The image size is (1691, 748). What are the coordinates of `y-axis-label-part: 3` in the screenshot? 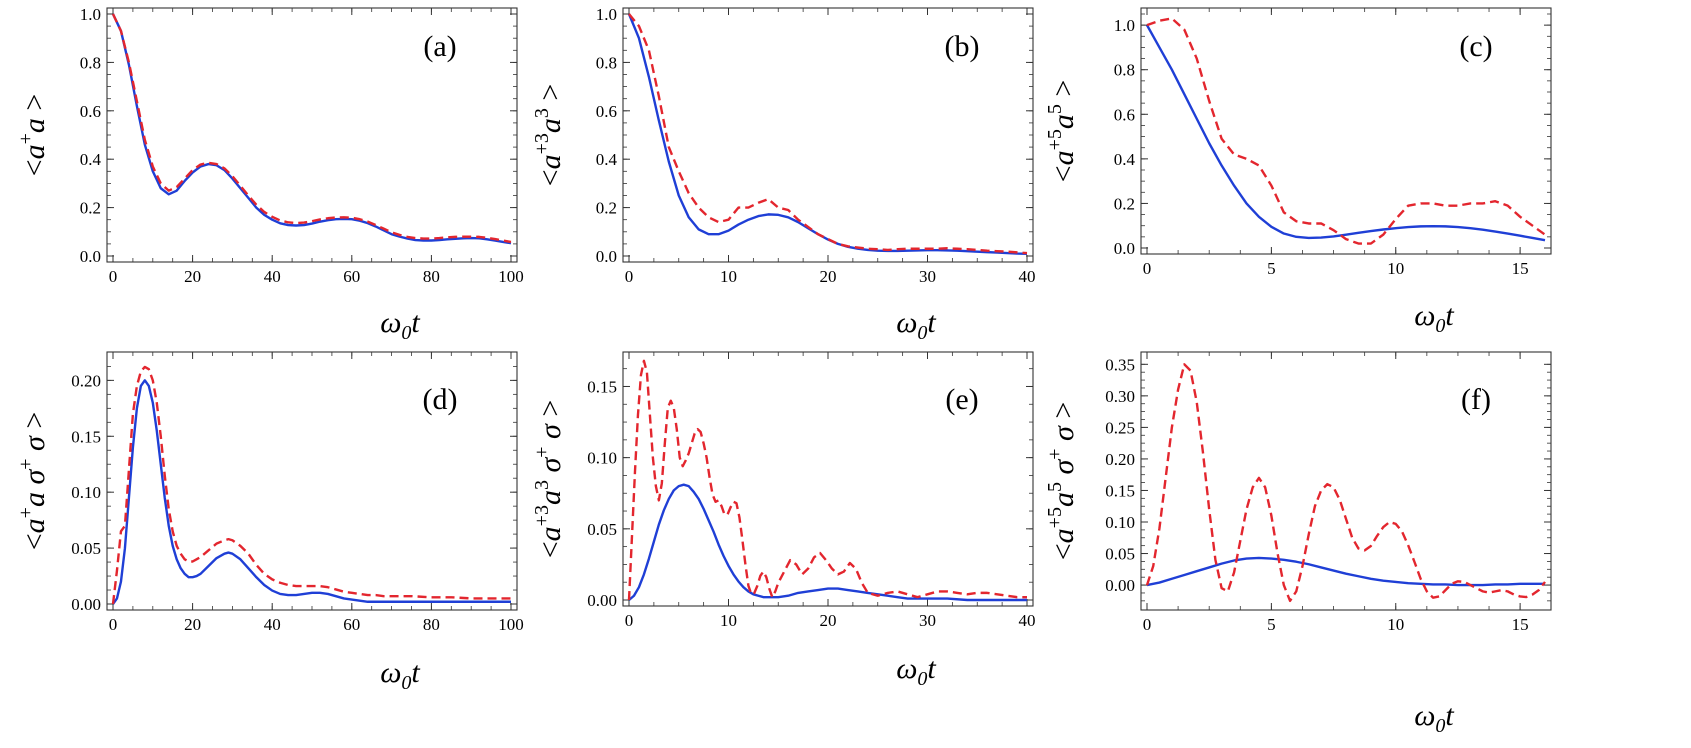 It's located at (542, 113).